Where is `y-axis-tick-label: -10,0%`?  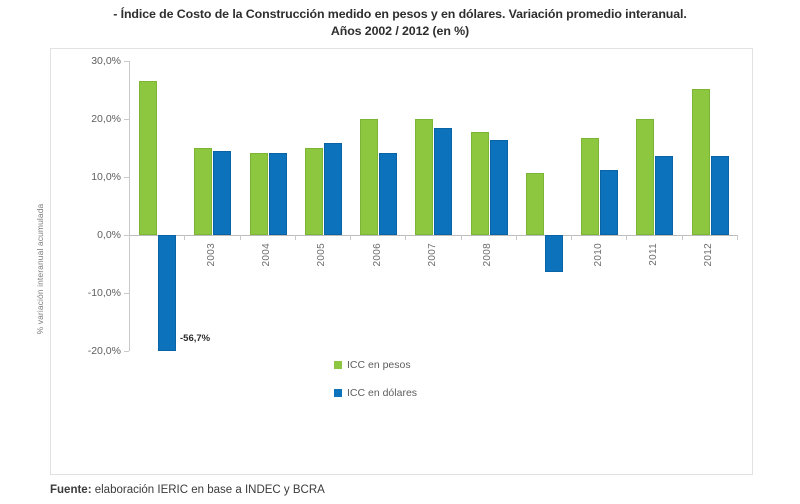 y-axis-tick-label: -10,0% is located at coordinates (104, 293).